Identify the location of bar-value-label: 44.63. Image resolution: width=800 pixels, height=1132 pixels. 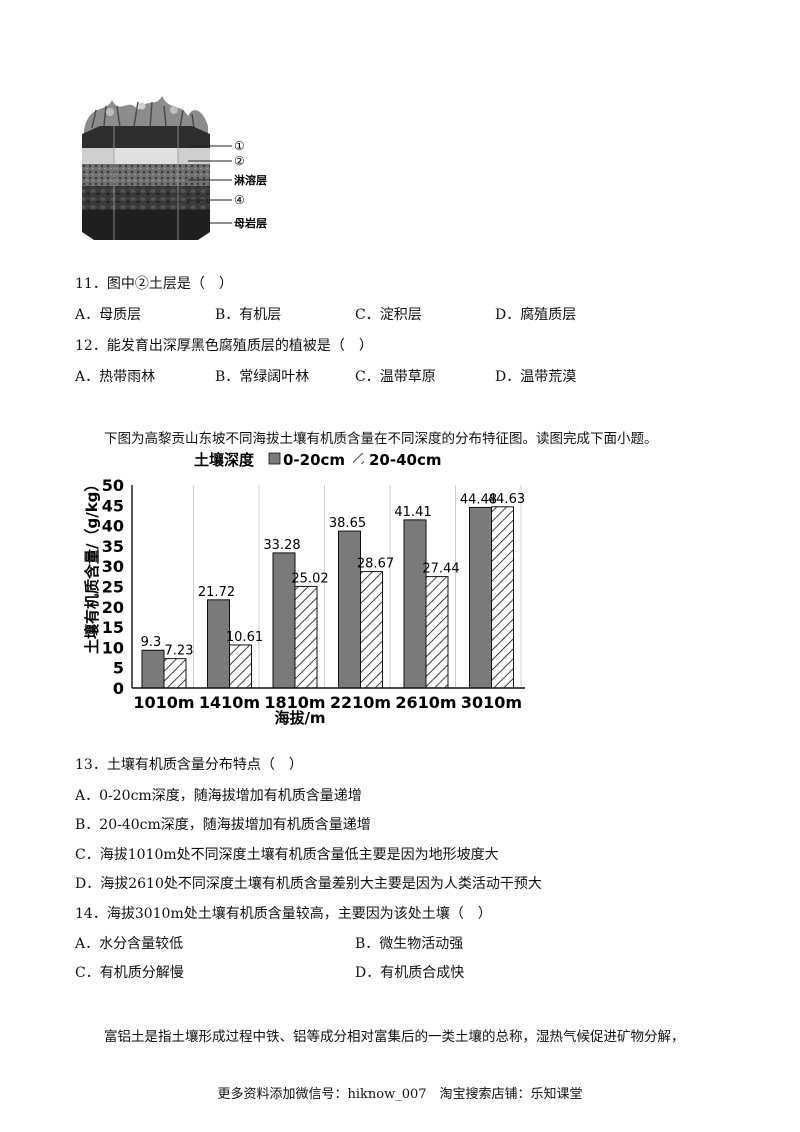
(506, 499).